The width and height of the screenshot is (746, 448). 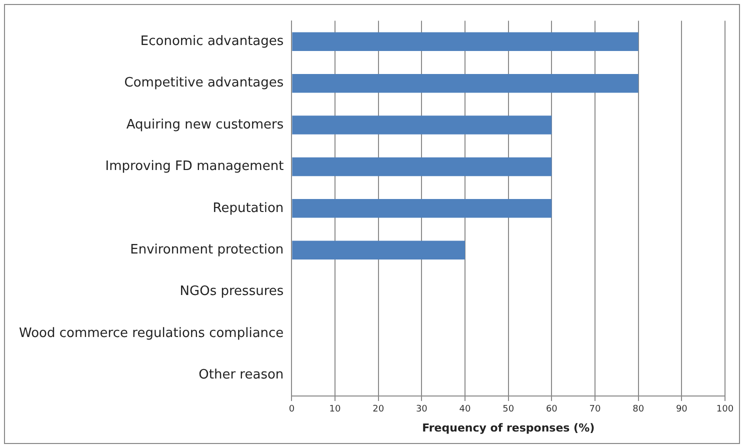 What do you see at coordinates (335, 409) in the screenshot?
I see `x-tick-label: 10` at bounding box center [335, 409].